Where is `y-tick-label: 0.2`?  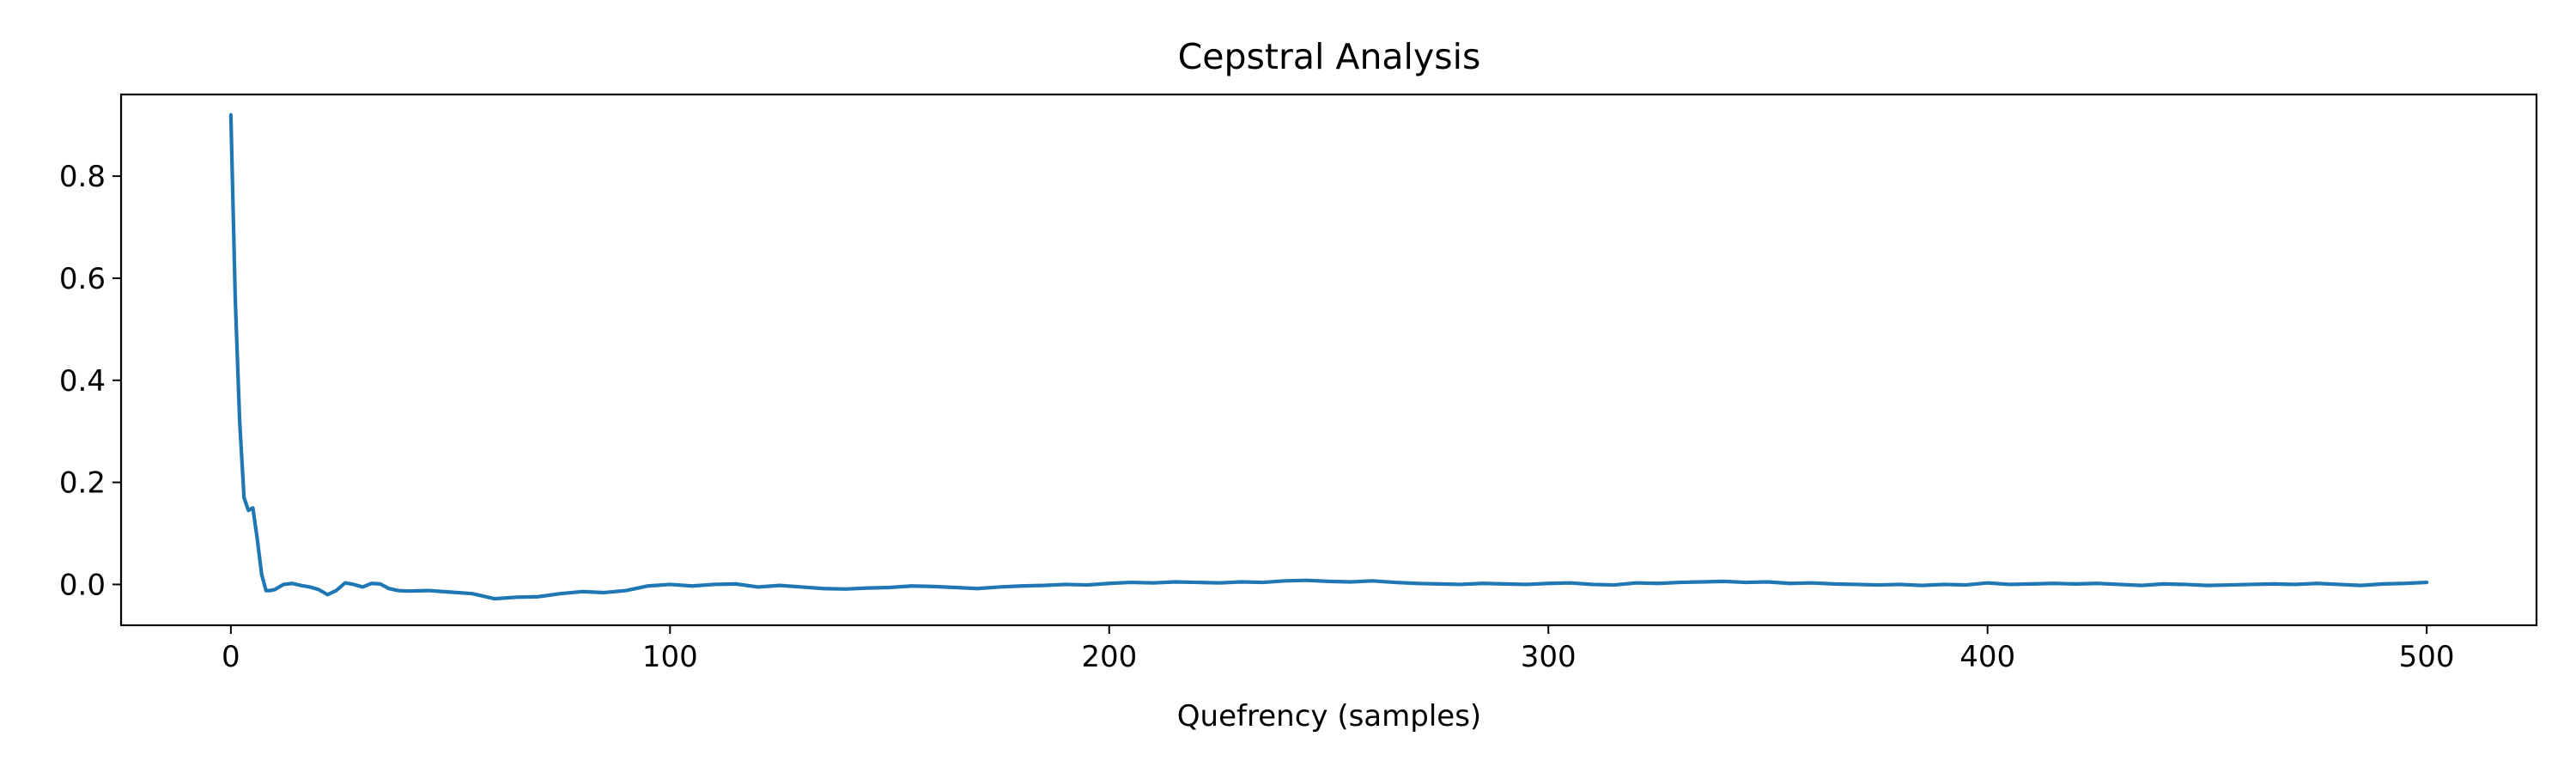
y-tick-label: 0.2 is located at coordinates (82, 484).